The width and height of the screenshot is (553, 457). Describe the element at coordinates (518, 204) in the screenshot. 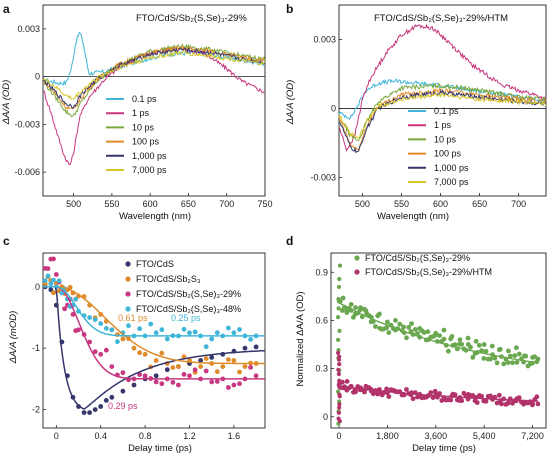

I see `b-xtick-label: 700` at that location.